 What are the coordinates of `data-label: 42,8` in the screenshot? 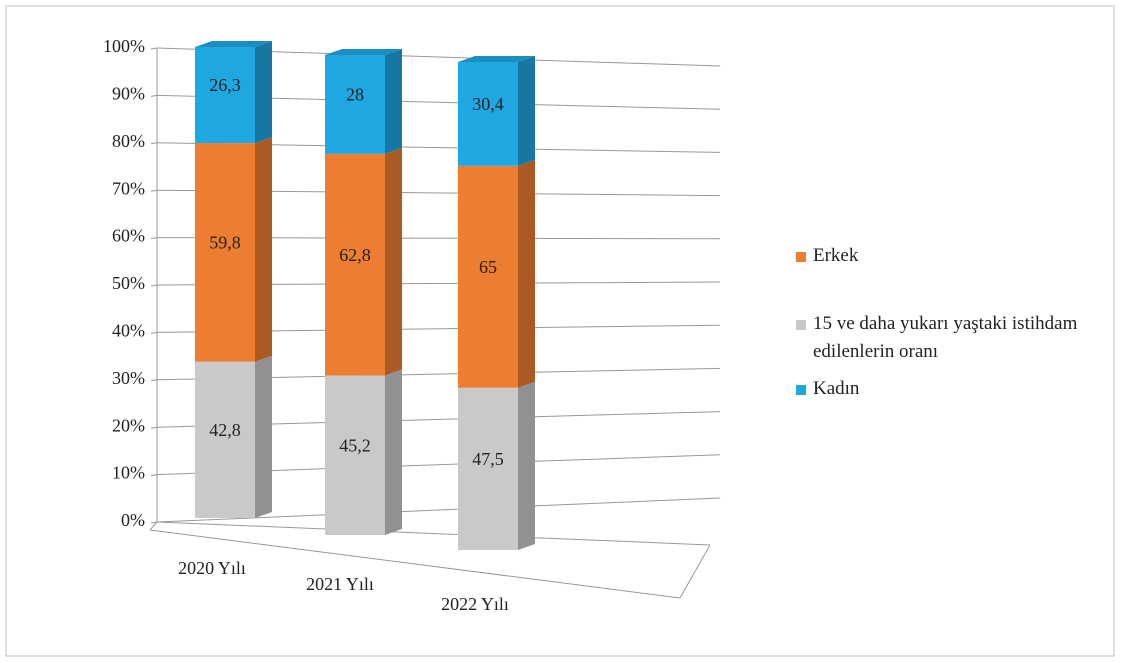 It's located at (225, 430).